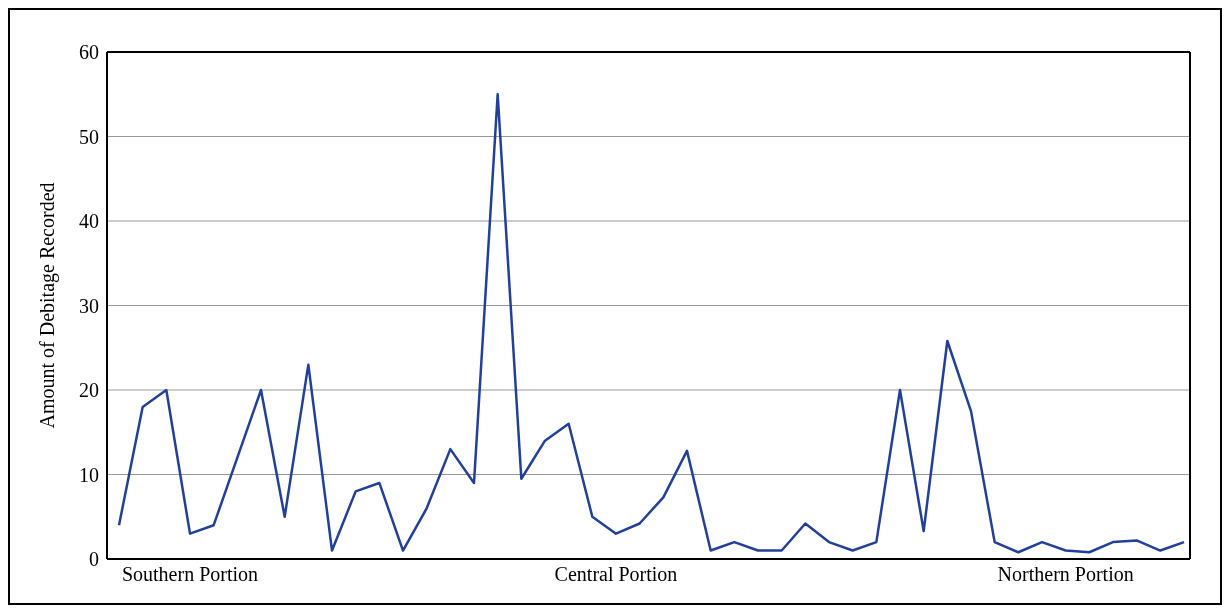 The height and width of the screenshot is (613, 1230). Describe the element at coordinates (94, 559) in the screenshot. I see `y-tick-label: 0` at that location.